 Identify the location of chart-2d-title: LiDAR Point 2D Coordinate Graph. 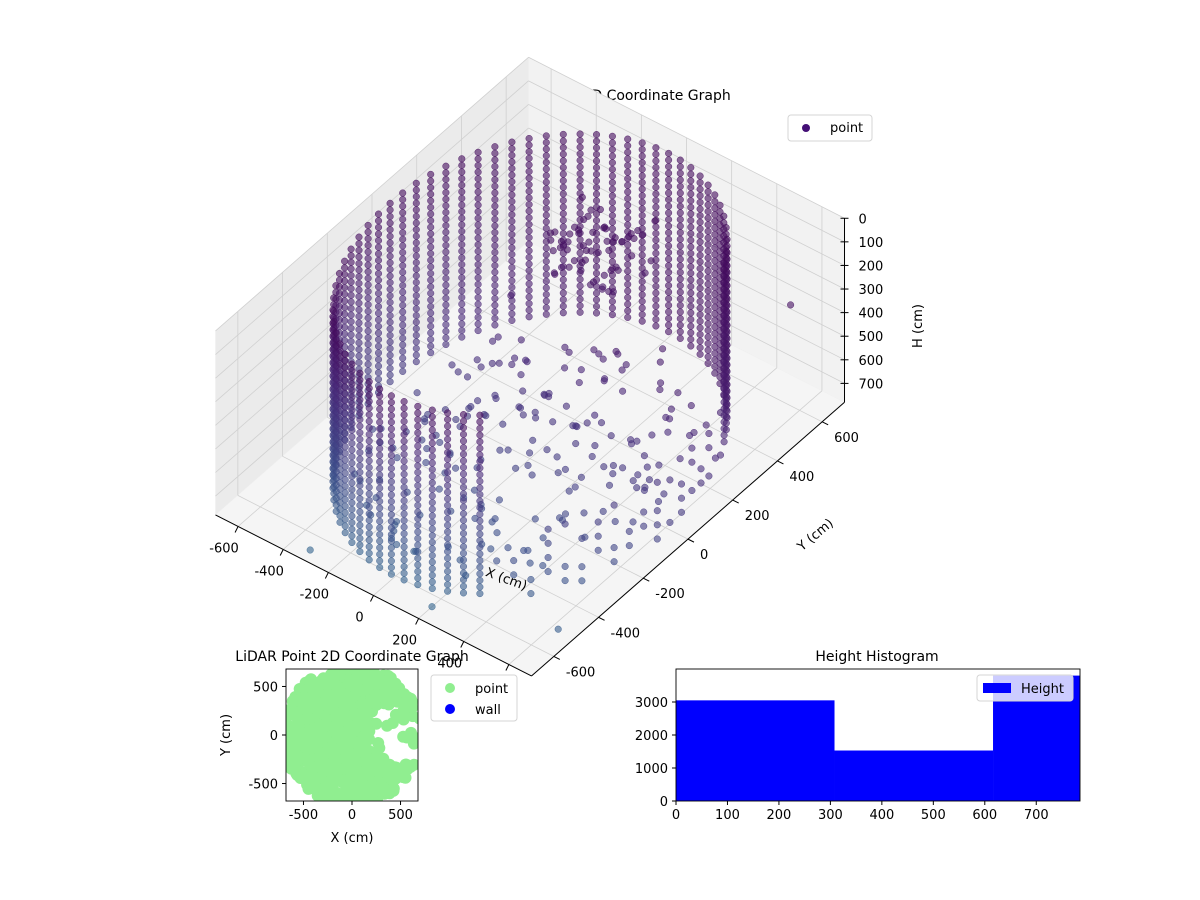
(351, 657).